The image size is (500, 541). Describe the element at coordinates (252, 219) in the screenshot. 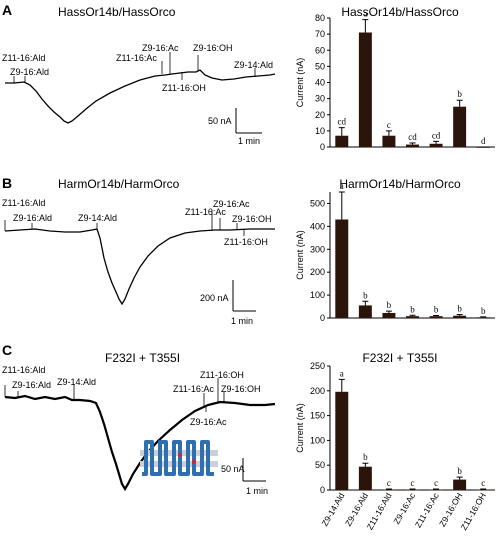

I see `panel-b-stim-label-6: Z9-16:OH` at that location.